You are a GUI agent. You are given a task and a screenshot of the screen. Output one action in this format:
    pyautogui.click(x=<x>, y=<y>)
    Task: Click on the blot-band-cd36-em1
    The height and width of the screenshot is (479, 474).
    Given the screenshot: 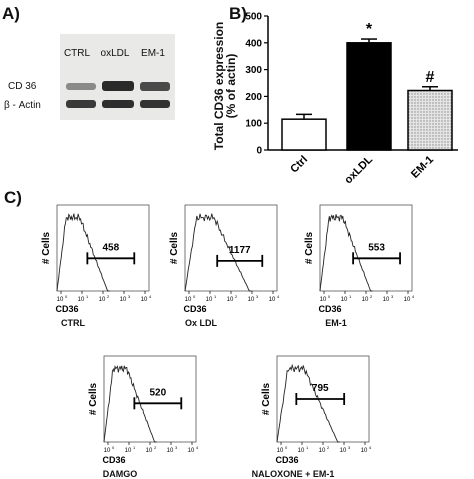 What is the action you would take?
    pyautogui.click(x=155, y=86)
    